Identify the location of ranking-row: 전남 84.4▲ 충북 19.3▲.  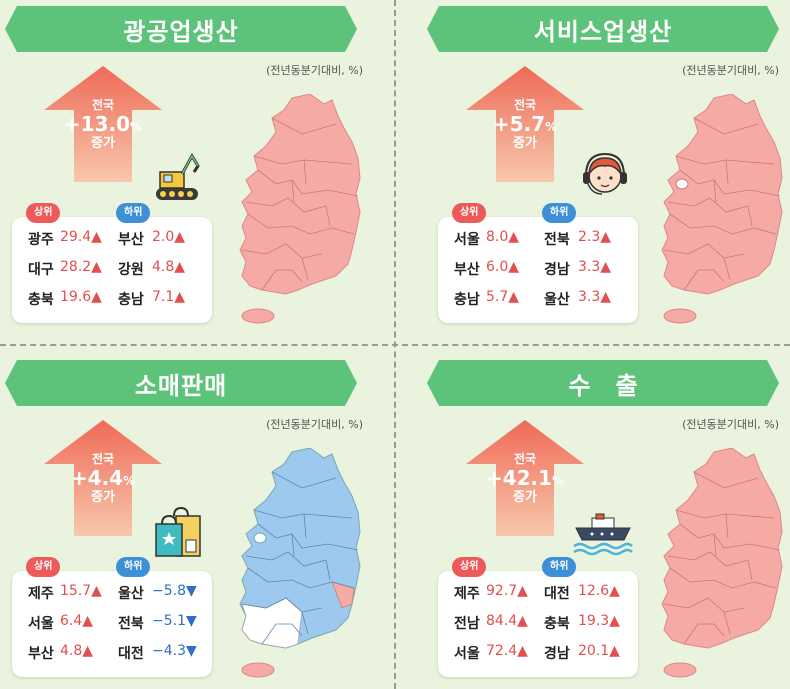
(537, 622).